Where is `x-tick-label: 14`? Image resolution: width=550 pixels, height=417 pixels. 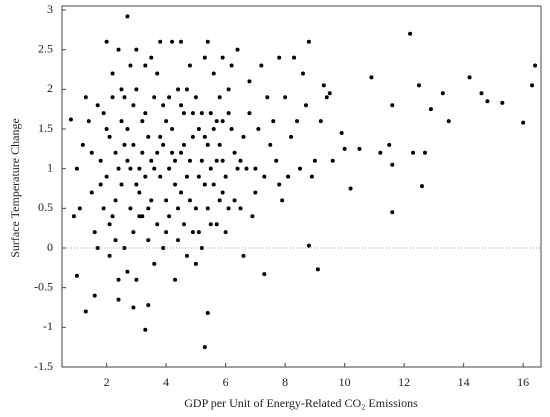
x-tick-label: 14 is located at coordinates (464, 382).